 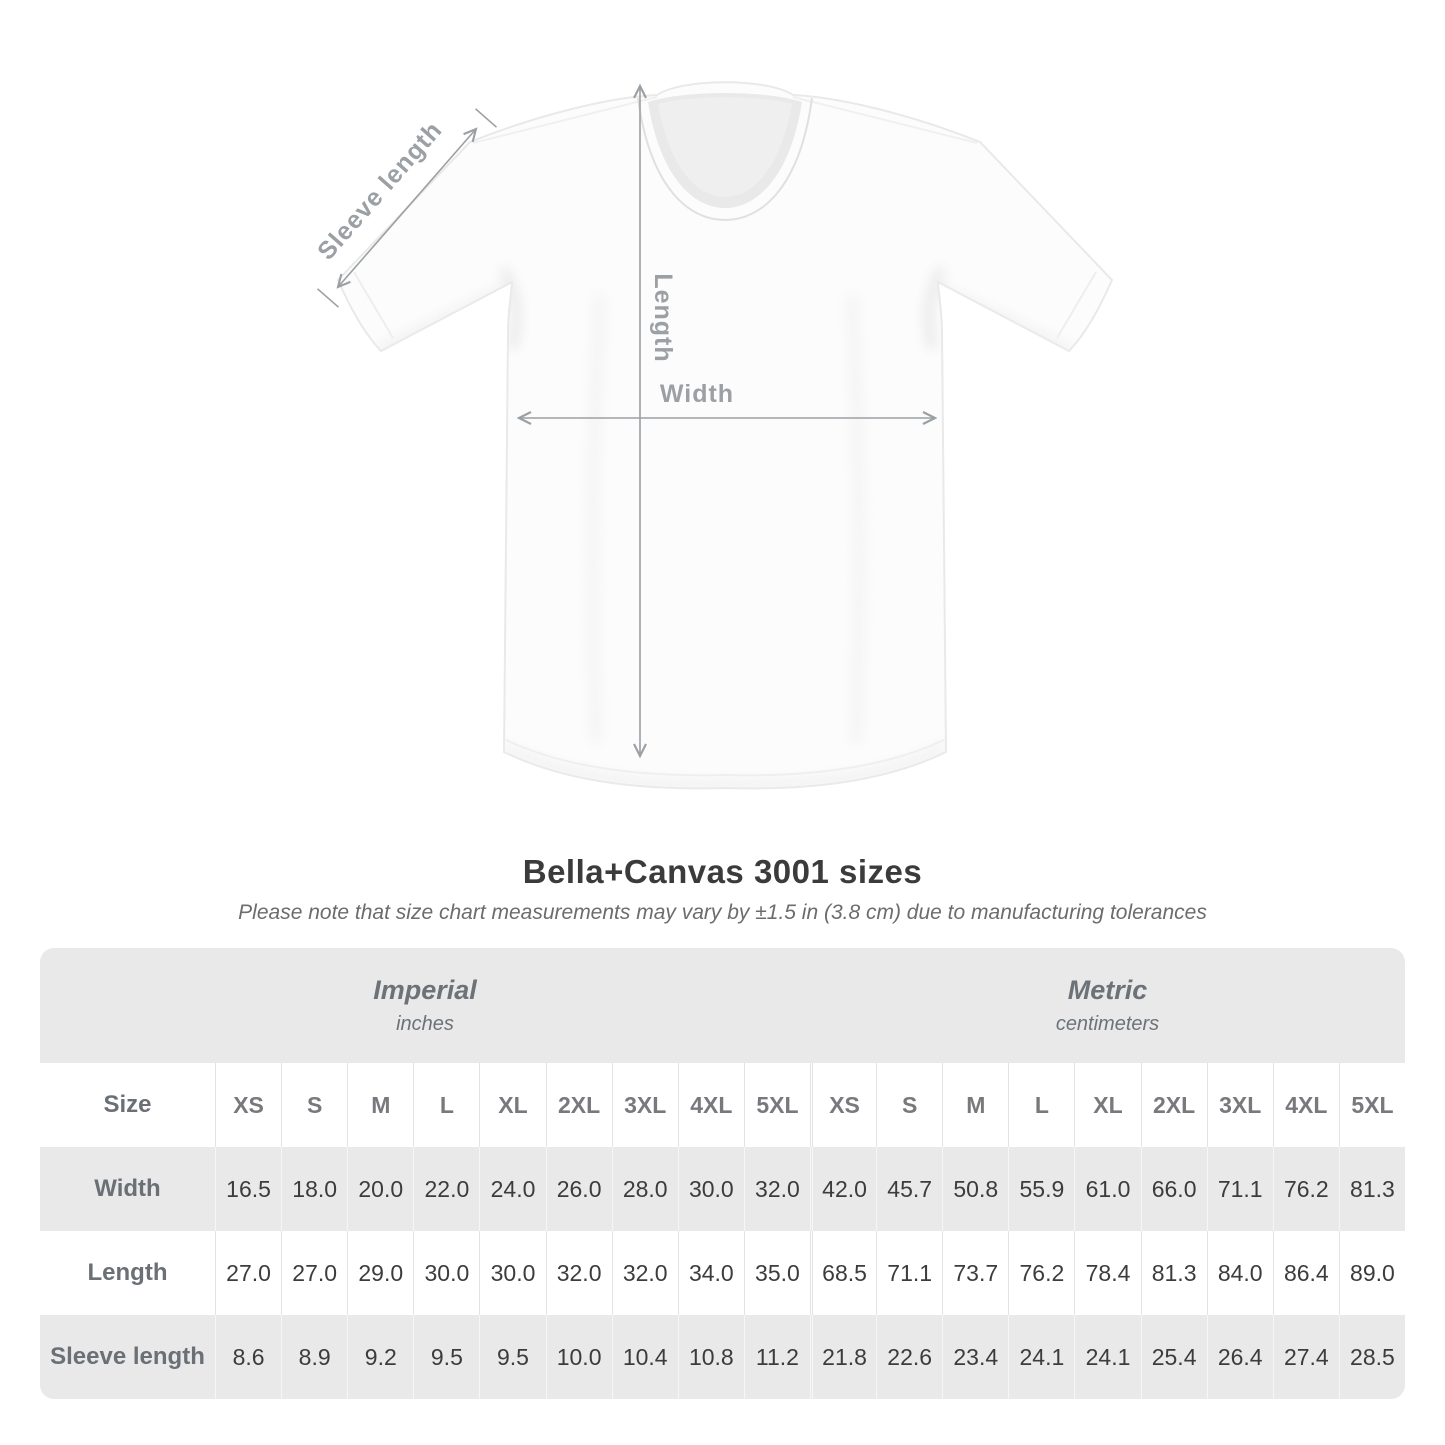 What do you see at coordinates (909, 1189) in the screenshot?
I see `value-cell: 45.7` at bounding box center [909, 1189].